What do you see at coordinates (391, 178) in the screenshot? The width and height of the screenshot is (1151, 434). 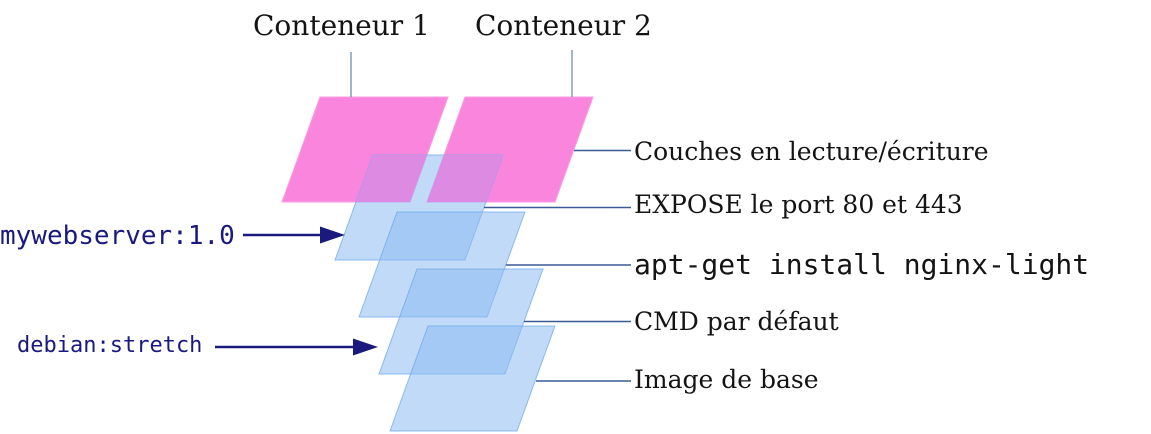 I see `container-1-overlap-shape` at bounding box center [391, 178].